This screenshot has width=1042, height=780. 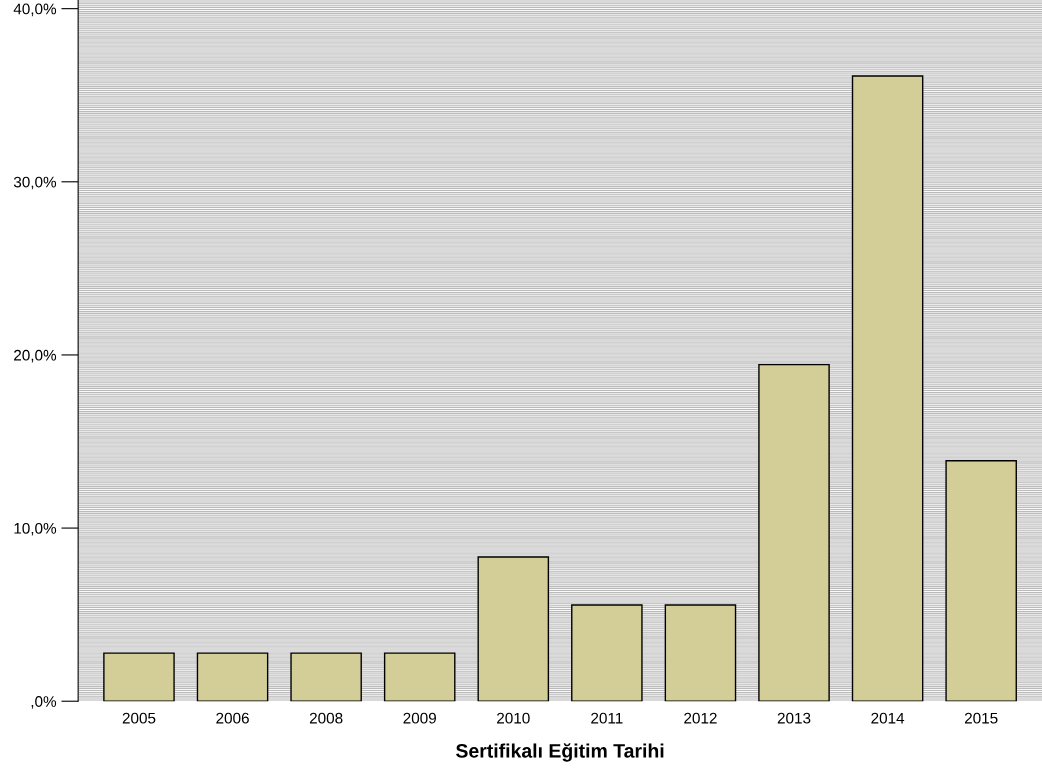 I want to click on y-tick-label: 20,0%, so click(x=35, y=356).